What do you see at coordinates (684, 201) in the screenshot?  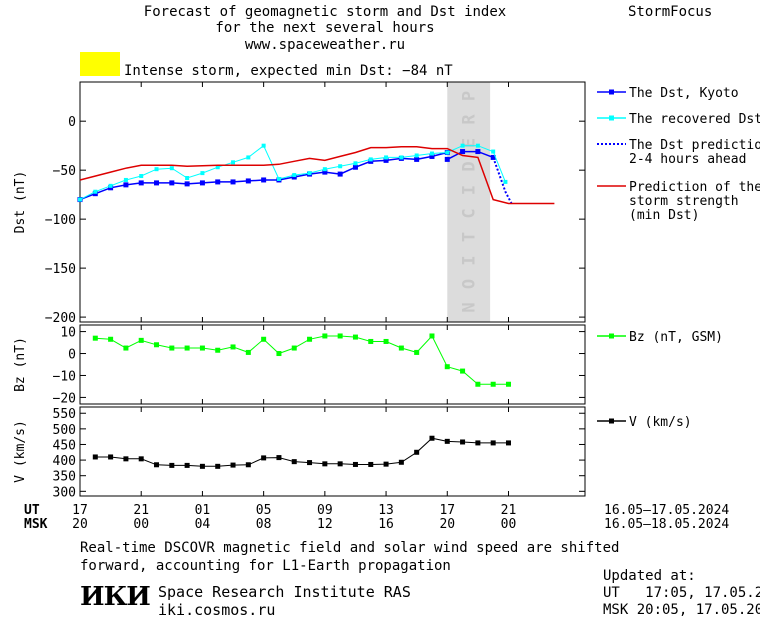 I see `legend-label-strength: storm strength` at bounding box center [684, 201].